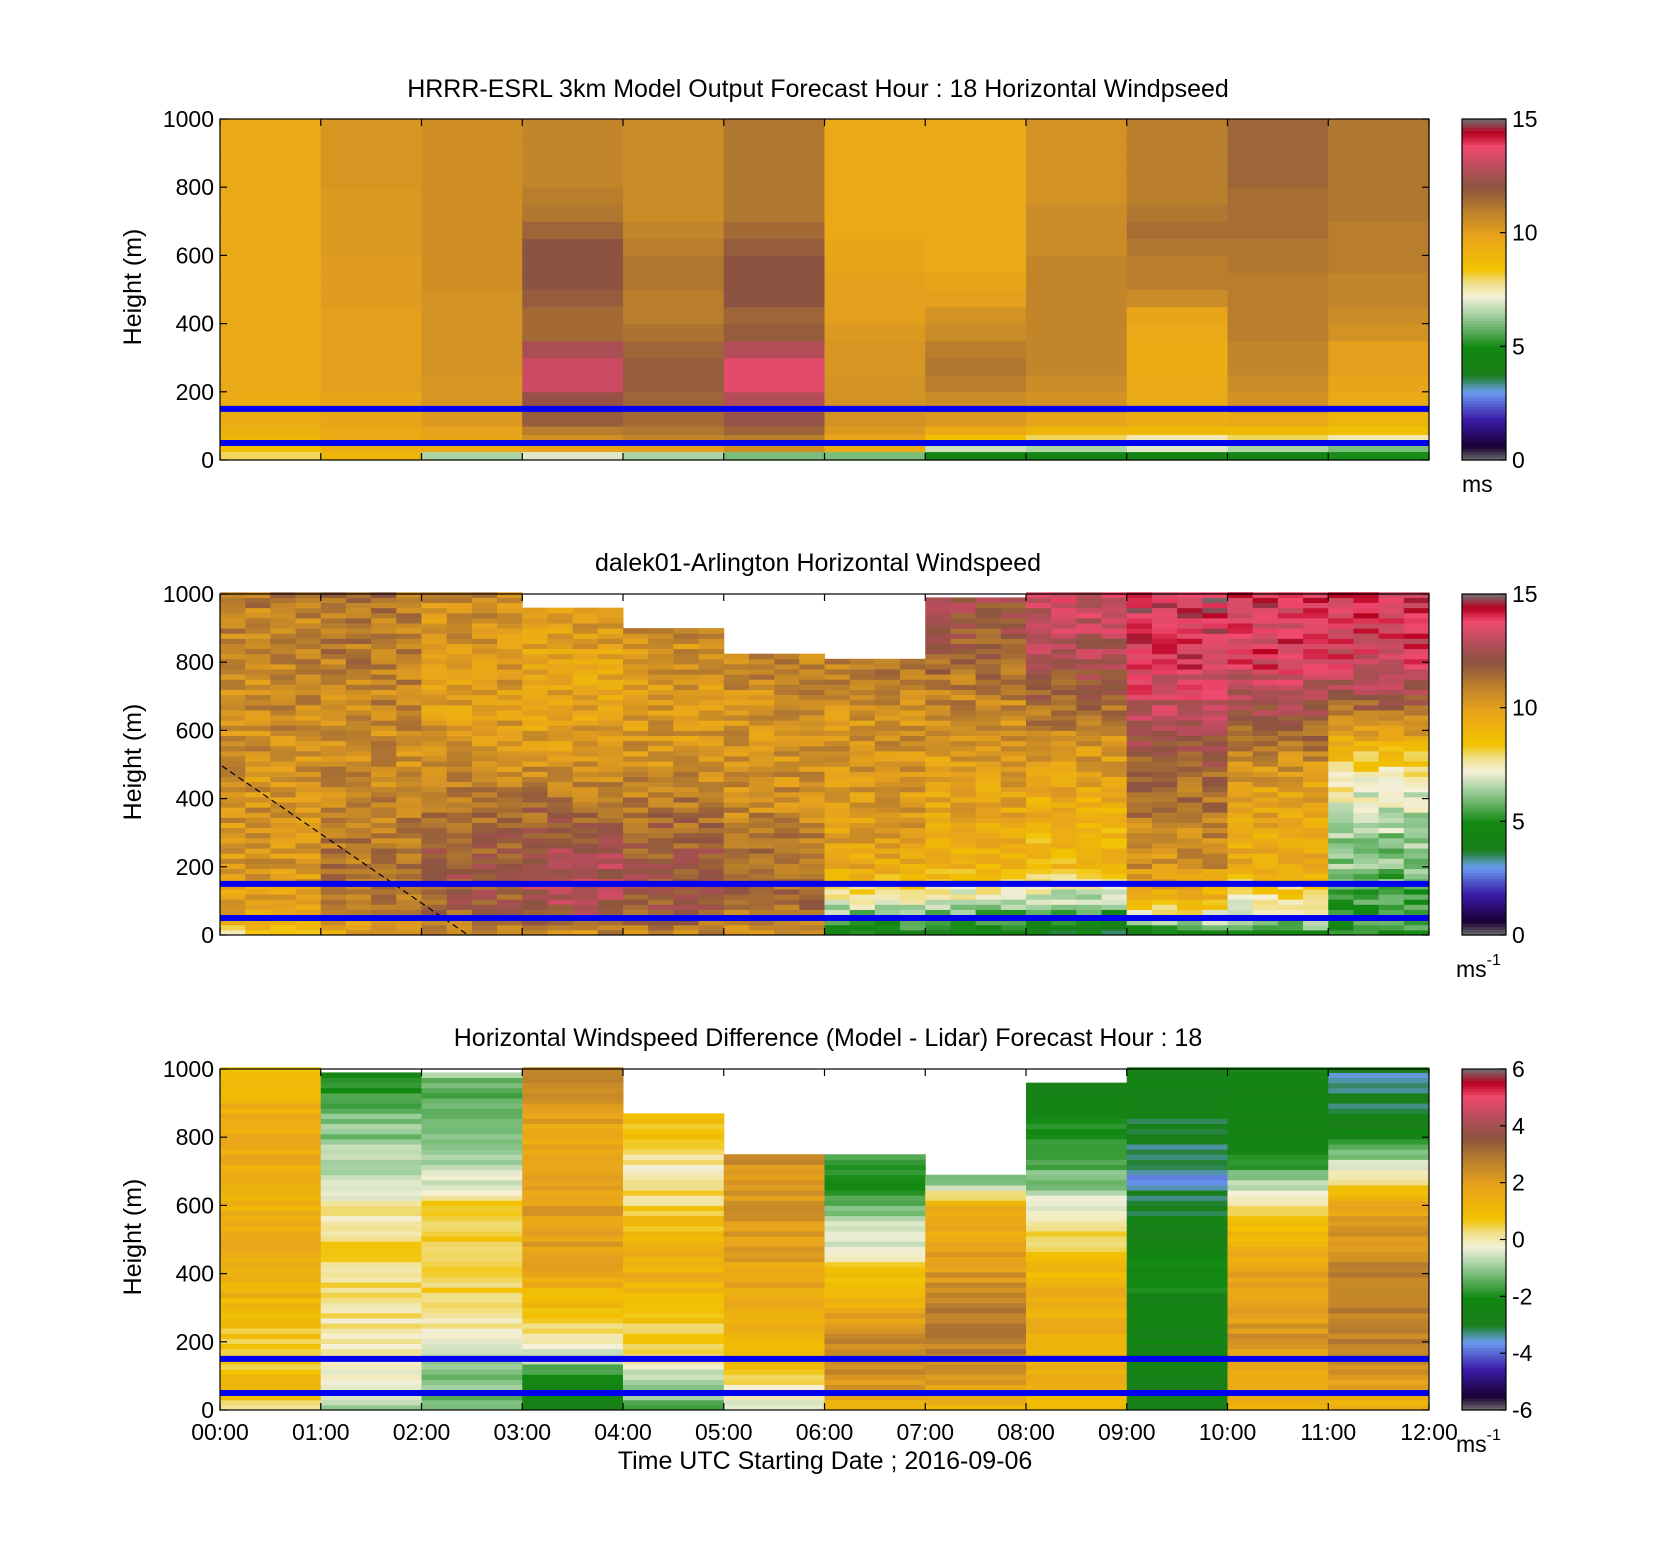 The image size is (1680, 1561). I want to click on colorbar-tick-label: 5, so click(1518, 346).